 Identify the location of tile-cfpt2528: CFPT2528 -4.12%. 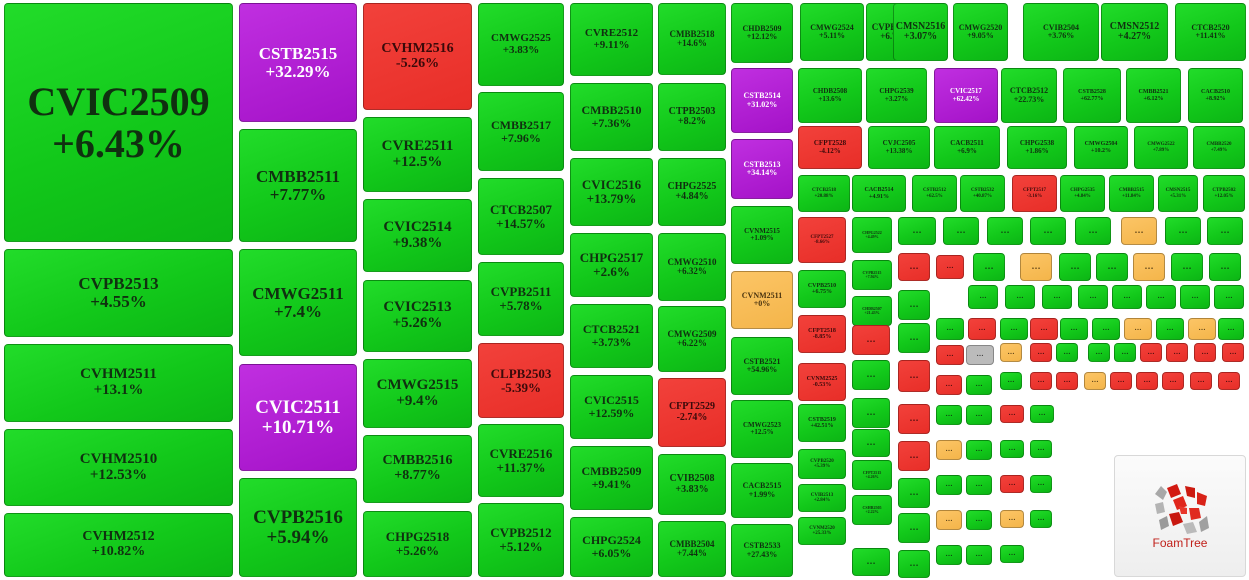
(830, 147).